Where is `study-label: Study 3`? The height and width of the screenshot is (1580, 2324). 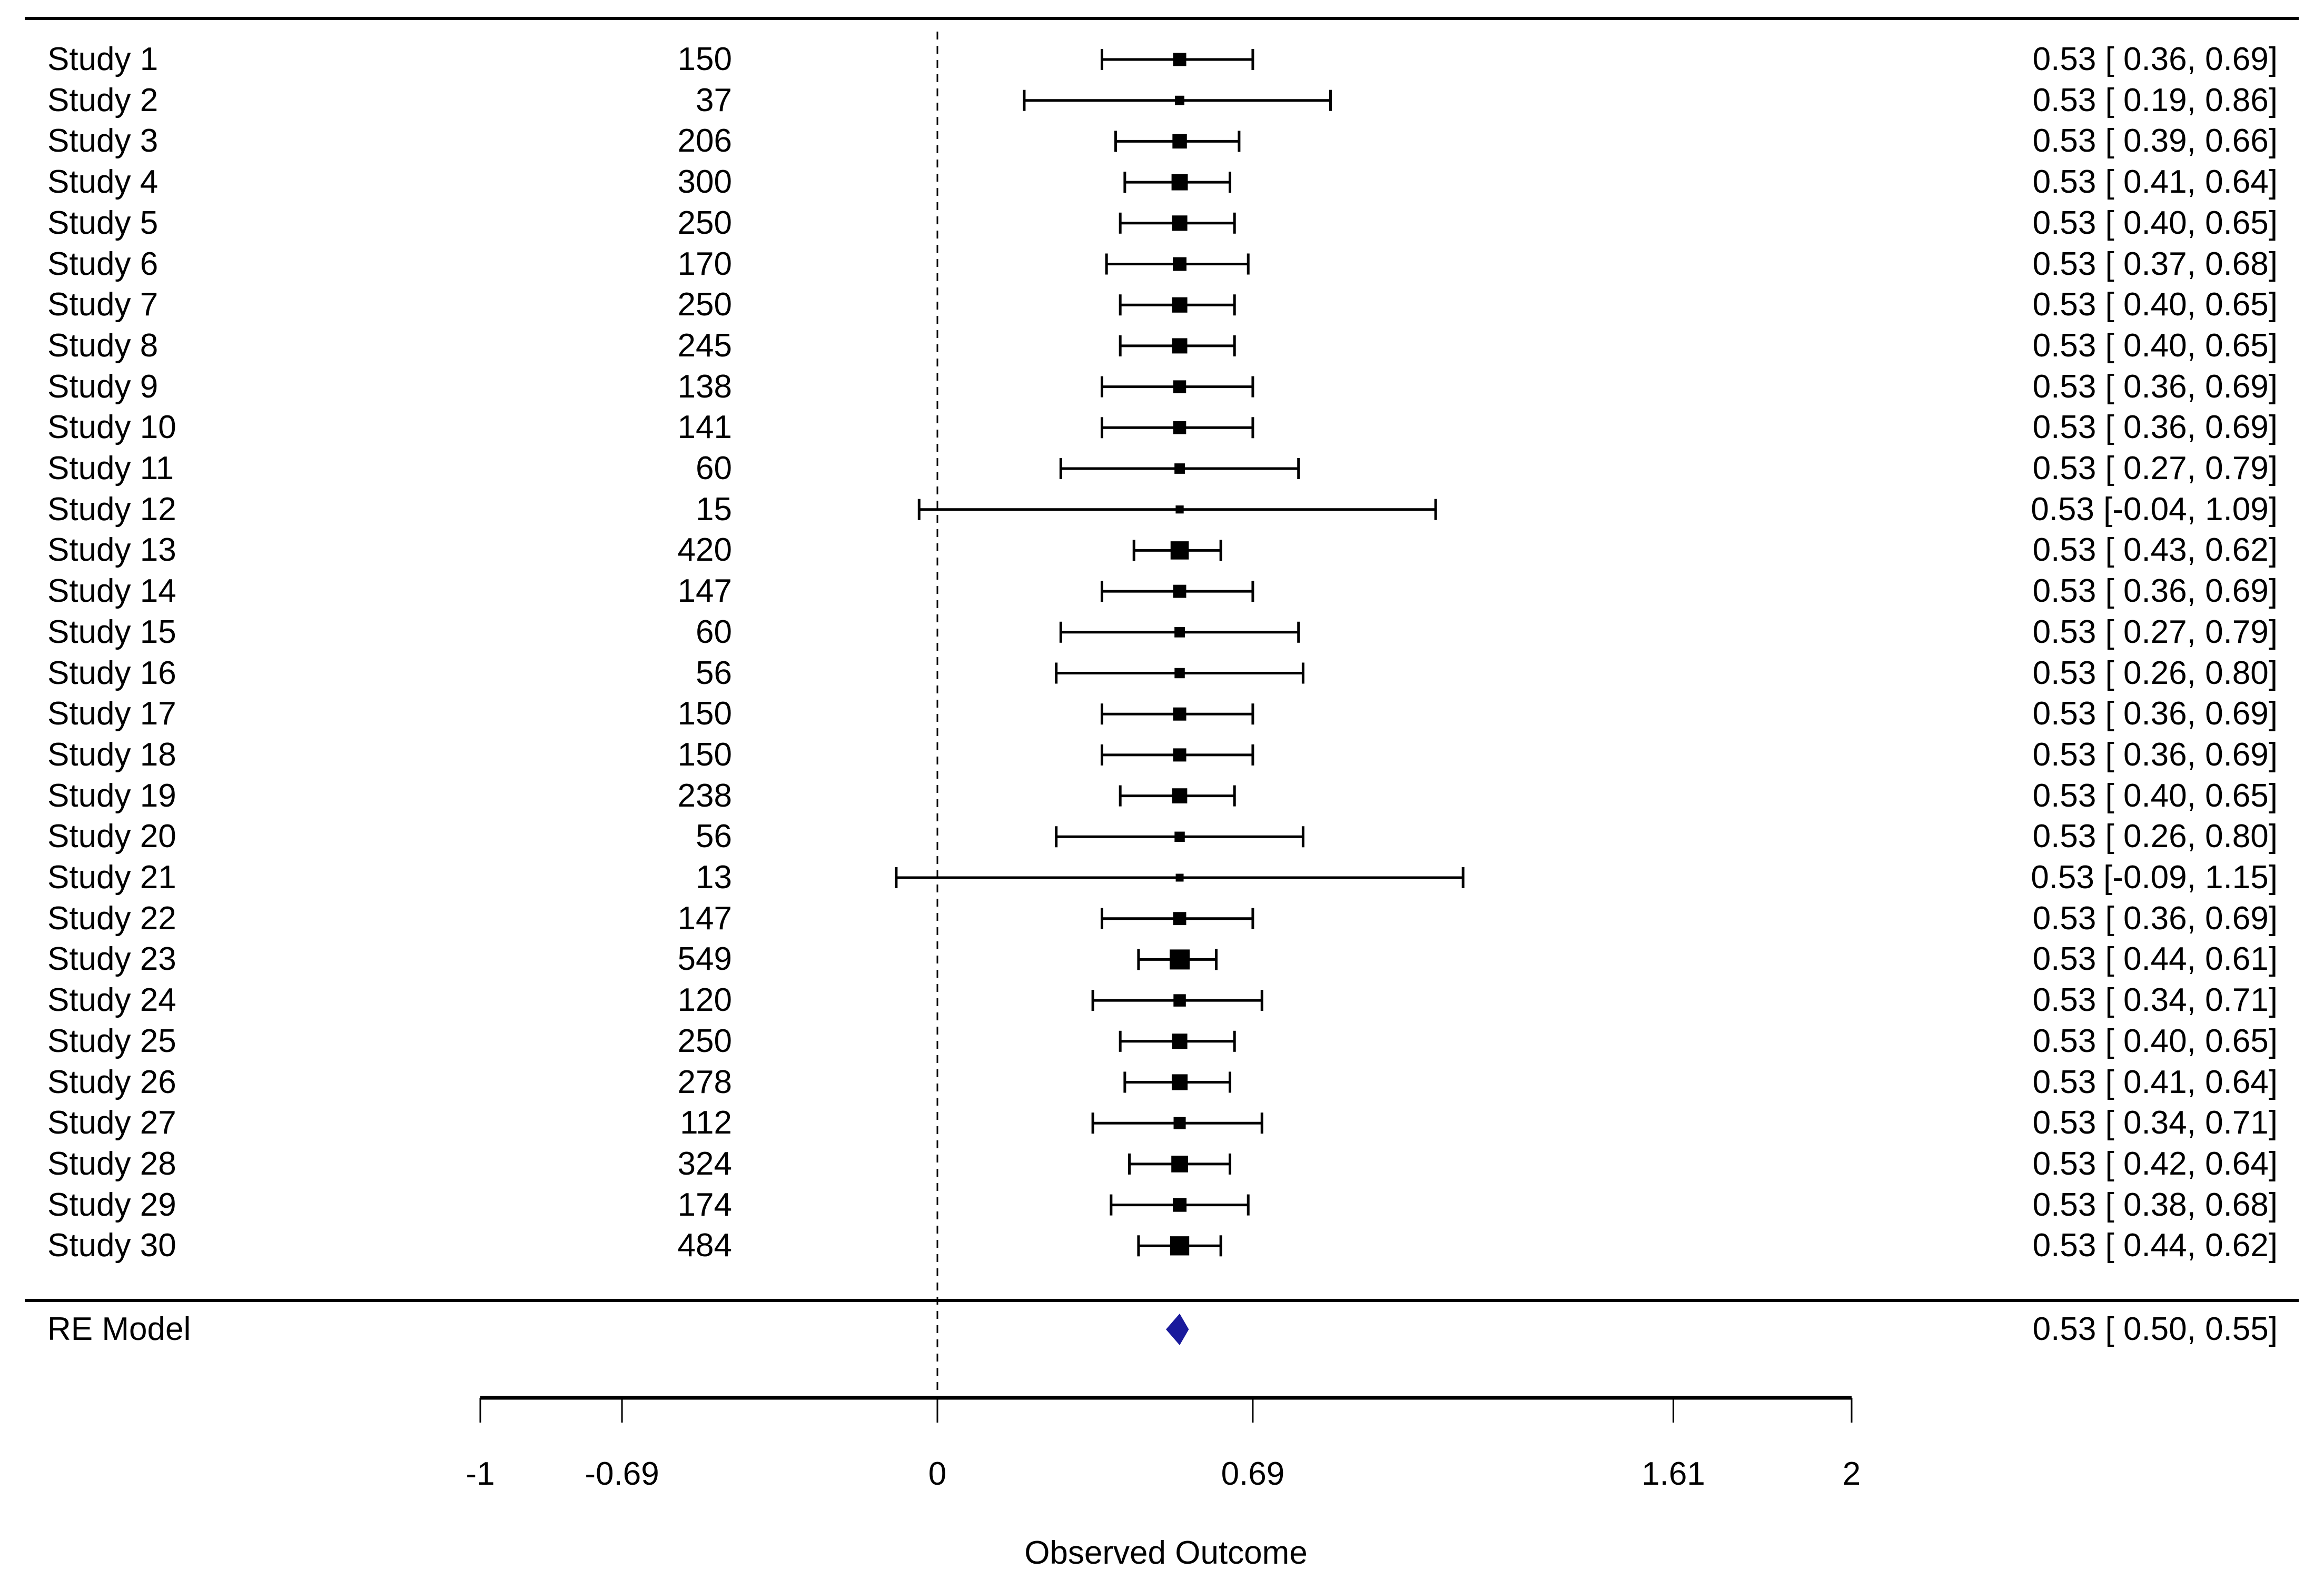 study-label: Study 3 is located at coordinates (103, 141).